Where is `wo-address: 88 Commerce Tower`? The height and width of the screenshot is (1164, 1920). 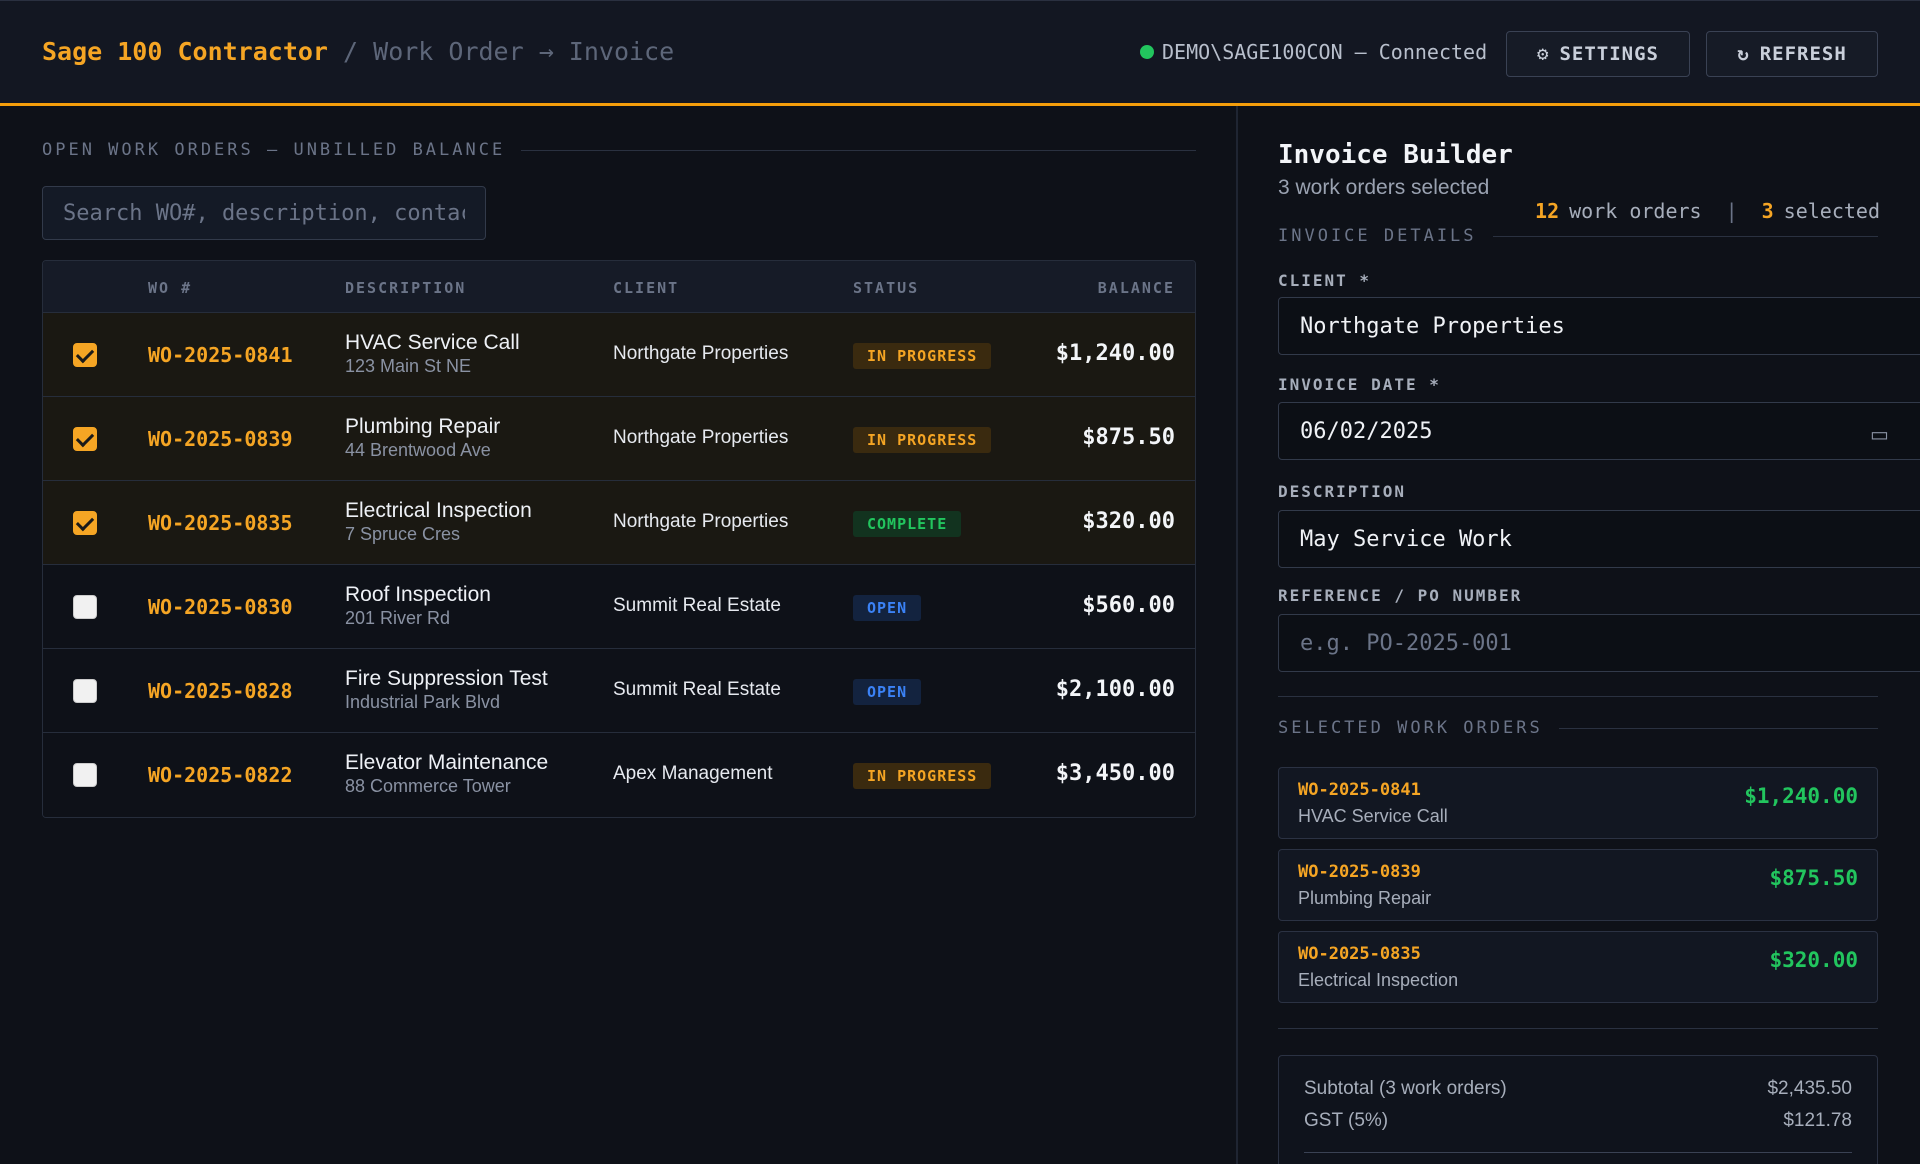 wo-address: 88 Commerce Tower is located at coordinates (428, 786).